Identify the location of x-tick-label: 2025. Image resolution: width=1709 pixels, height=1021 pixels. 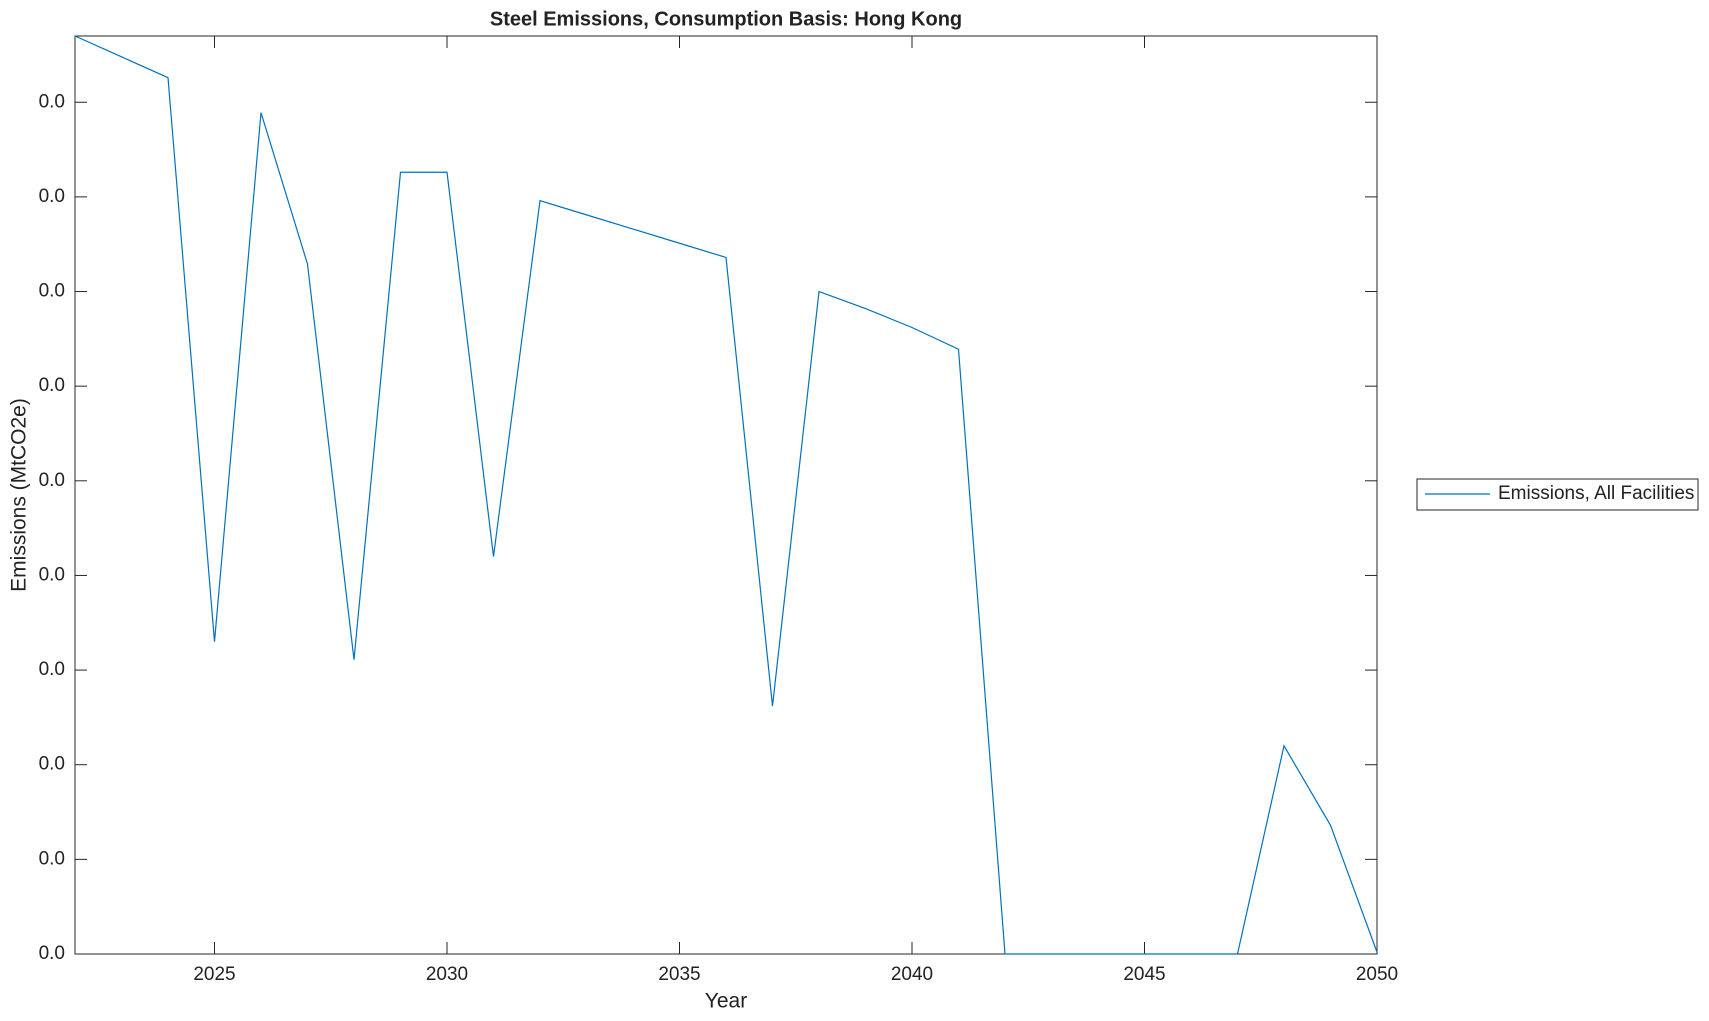
(214, 974).